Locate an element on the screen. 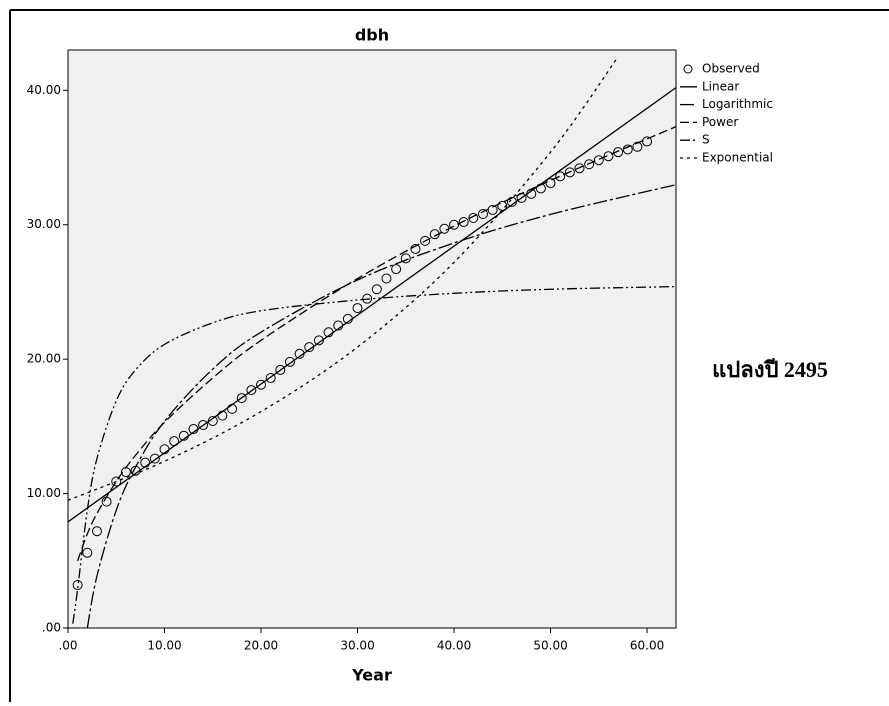 Image resolution: width=889 pixels, height=706 pixels. x-tick-label: 60.00 is located at coordinates (647, 646).